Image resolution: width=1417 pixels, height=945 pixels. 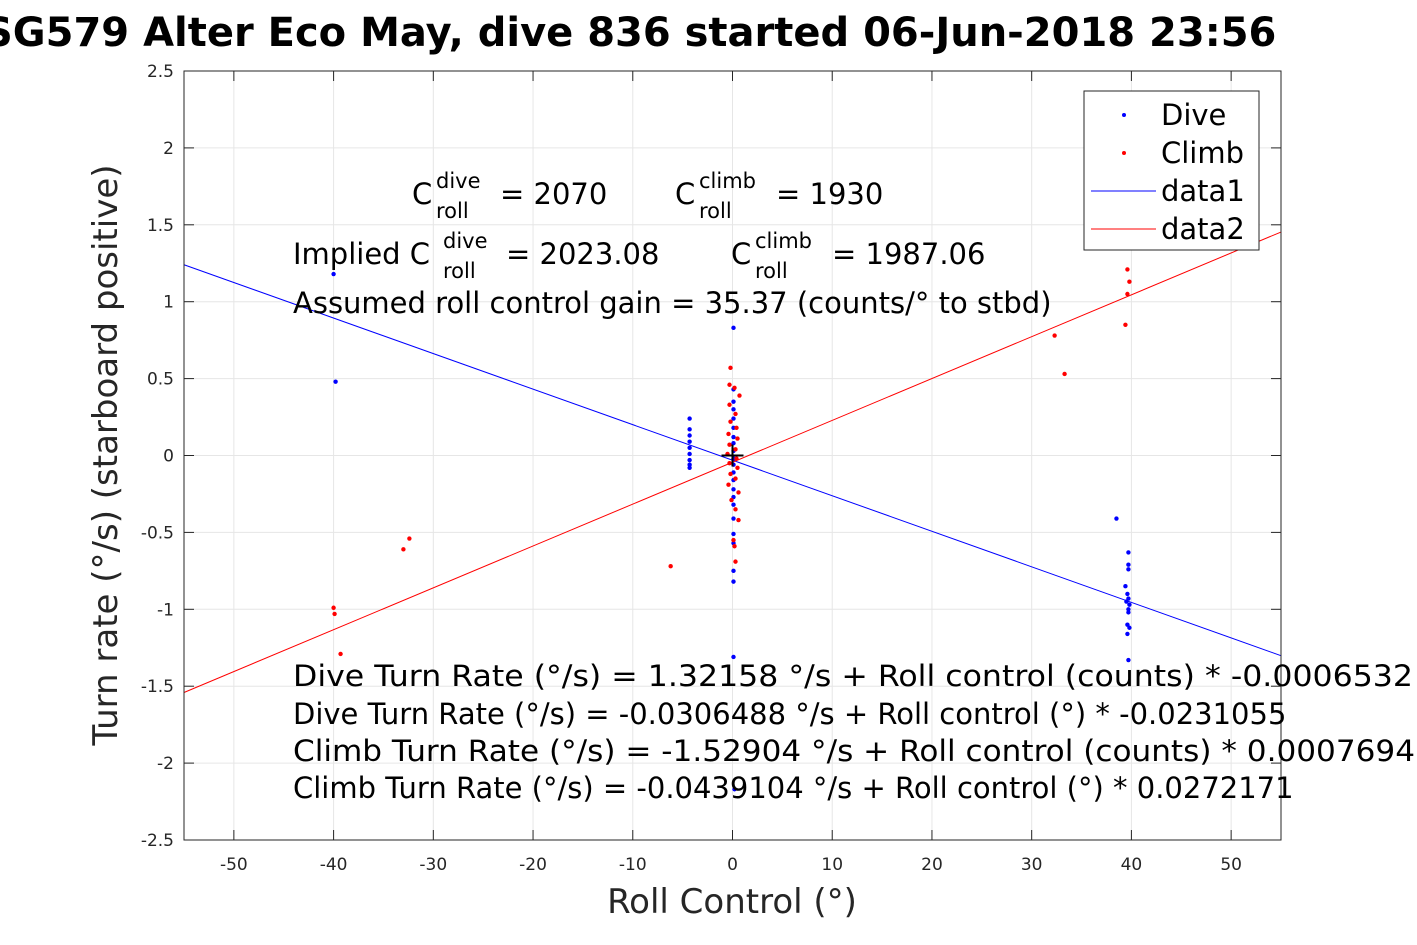 What do you see at coordinates (157, 687) in the screenshot?
I see `y-tick-label: -1.5` at bounding box center [157, 687].